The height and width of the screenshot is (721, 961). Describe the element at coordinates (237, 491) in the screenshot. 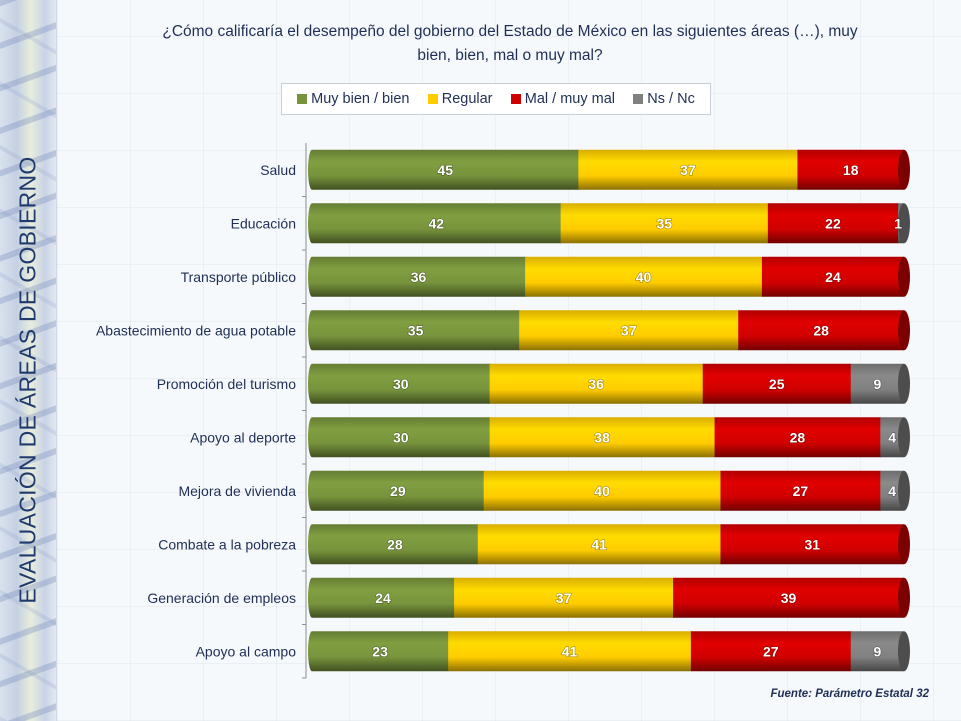

I see `category-label: Mejora de vivienda` at that location.